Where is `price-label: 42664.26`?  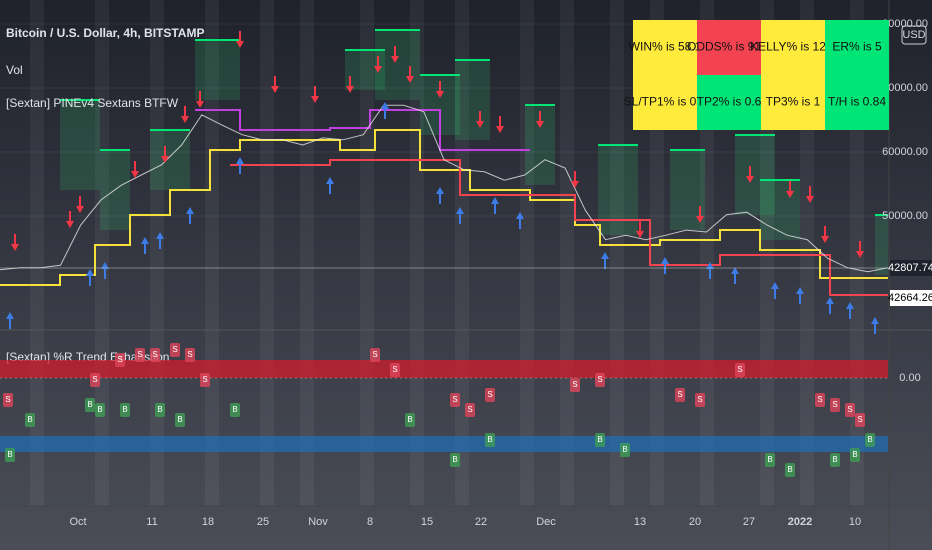
price-label: 42664.26 is located at coordinates (910, 298).